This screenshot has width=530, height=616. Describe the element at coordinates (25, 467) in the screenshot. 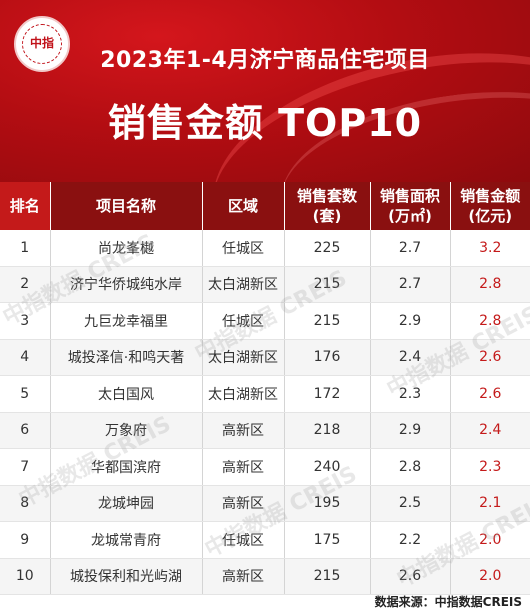

I see `rank-cell: 7` at that location.